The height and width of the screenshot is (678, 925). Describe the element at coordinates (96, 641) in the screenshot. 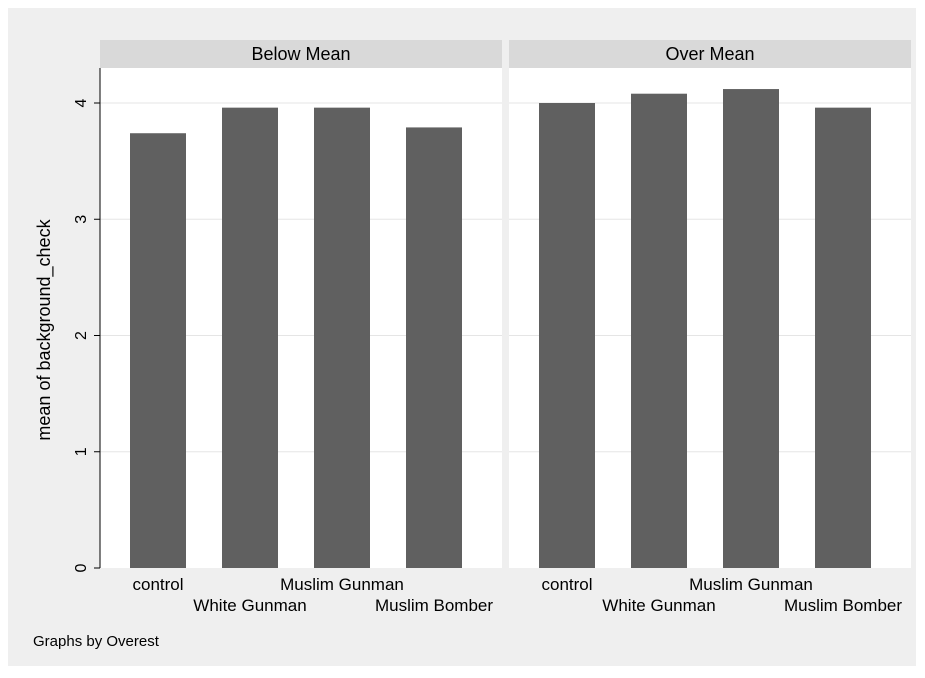

I see `graphs-by-note: Graphs by Overest` at that location.